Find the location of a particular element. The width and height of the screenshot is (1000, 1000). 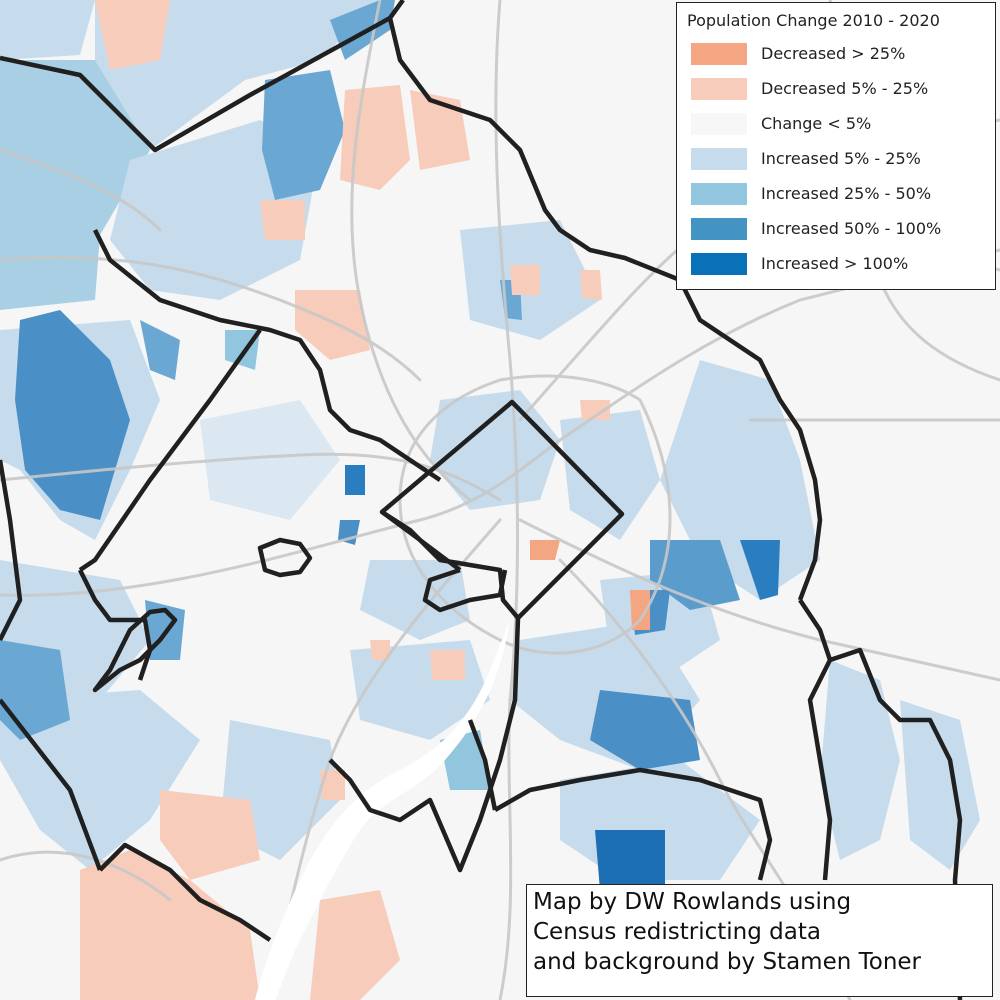

legend-item-decreased-5-25: Decreased 5% - 25% is located at coordinates (836, 88).